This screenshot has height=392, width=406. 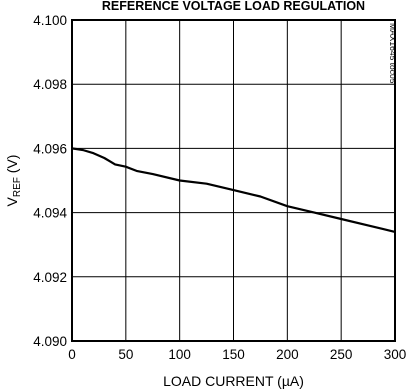 I want to click on y-axis-label-main: V, so click(x=12, y=201).